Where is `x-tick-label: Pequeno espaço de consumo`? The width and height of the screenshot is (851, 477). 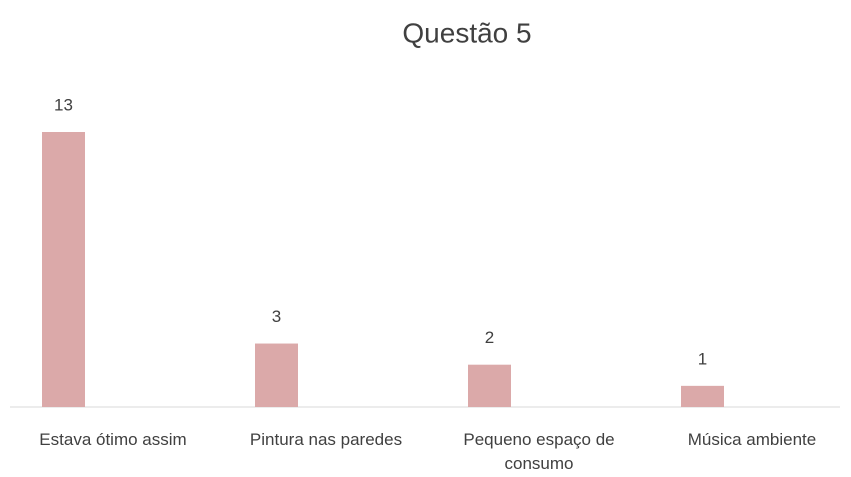
x-tick-label: Pequeno espaço de consumo is located at coordinates (539, 451).